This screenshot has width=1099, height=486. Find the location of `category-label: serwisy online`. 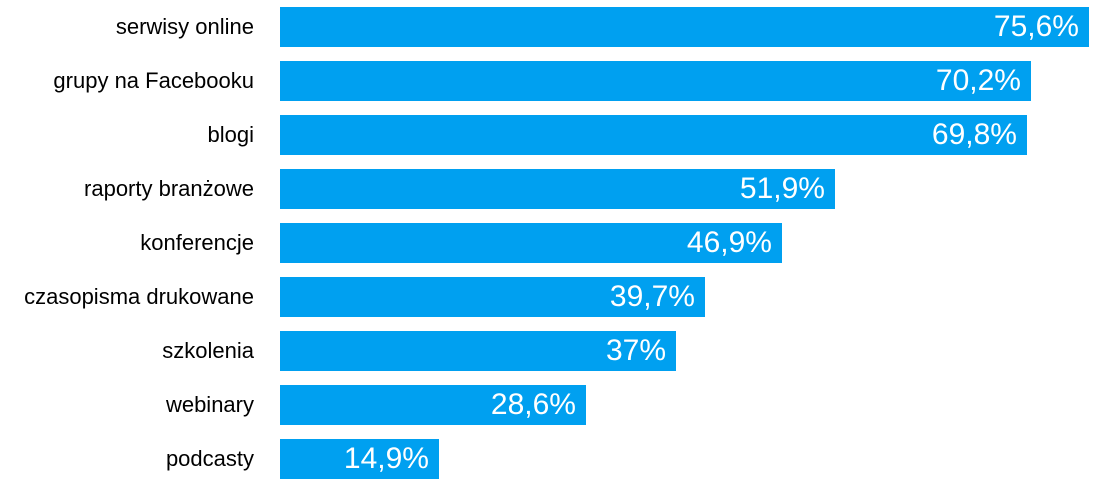

category-label: serwisy online is located at coordinates (184, 26).